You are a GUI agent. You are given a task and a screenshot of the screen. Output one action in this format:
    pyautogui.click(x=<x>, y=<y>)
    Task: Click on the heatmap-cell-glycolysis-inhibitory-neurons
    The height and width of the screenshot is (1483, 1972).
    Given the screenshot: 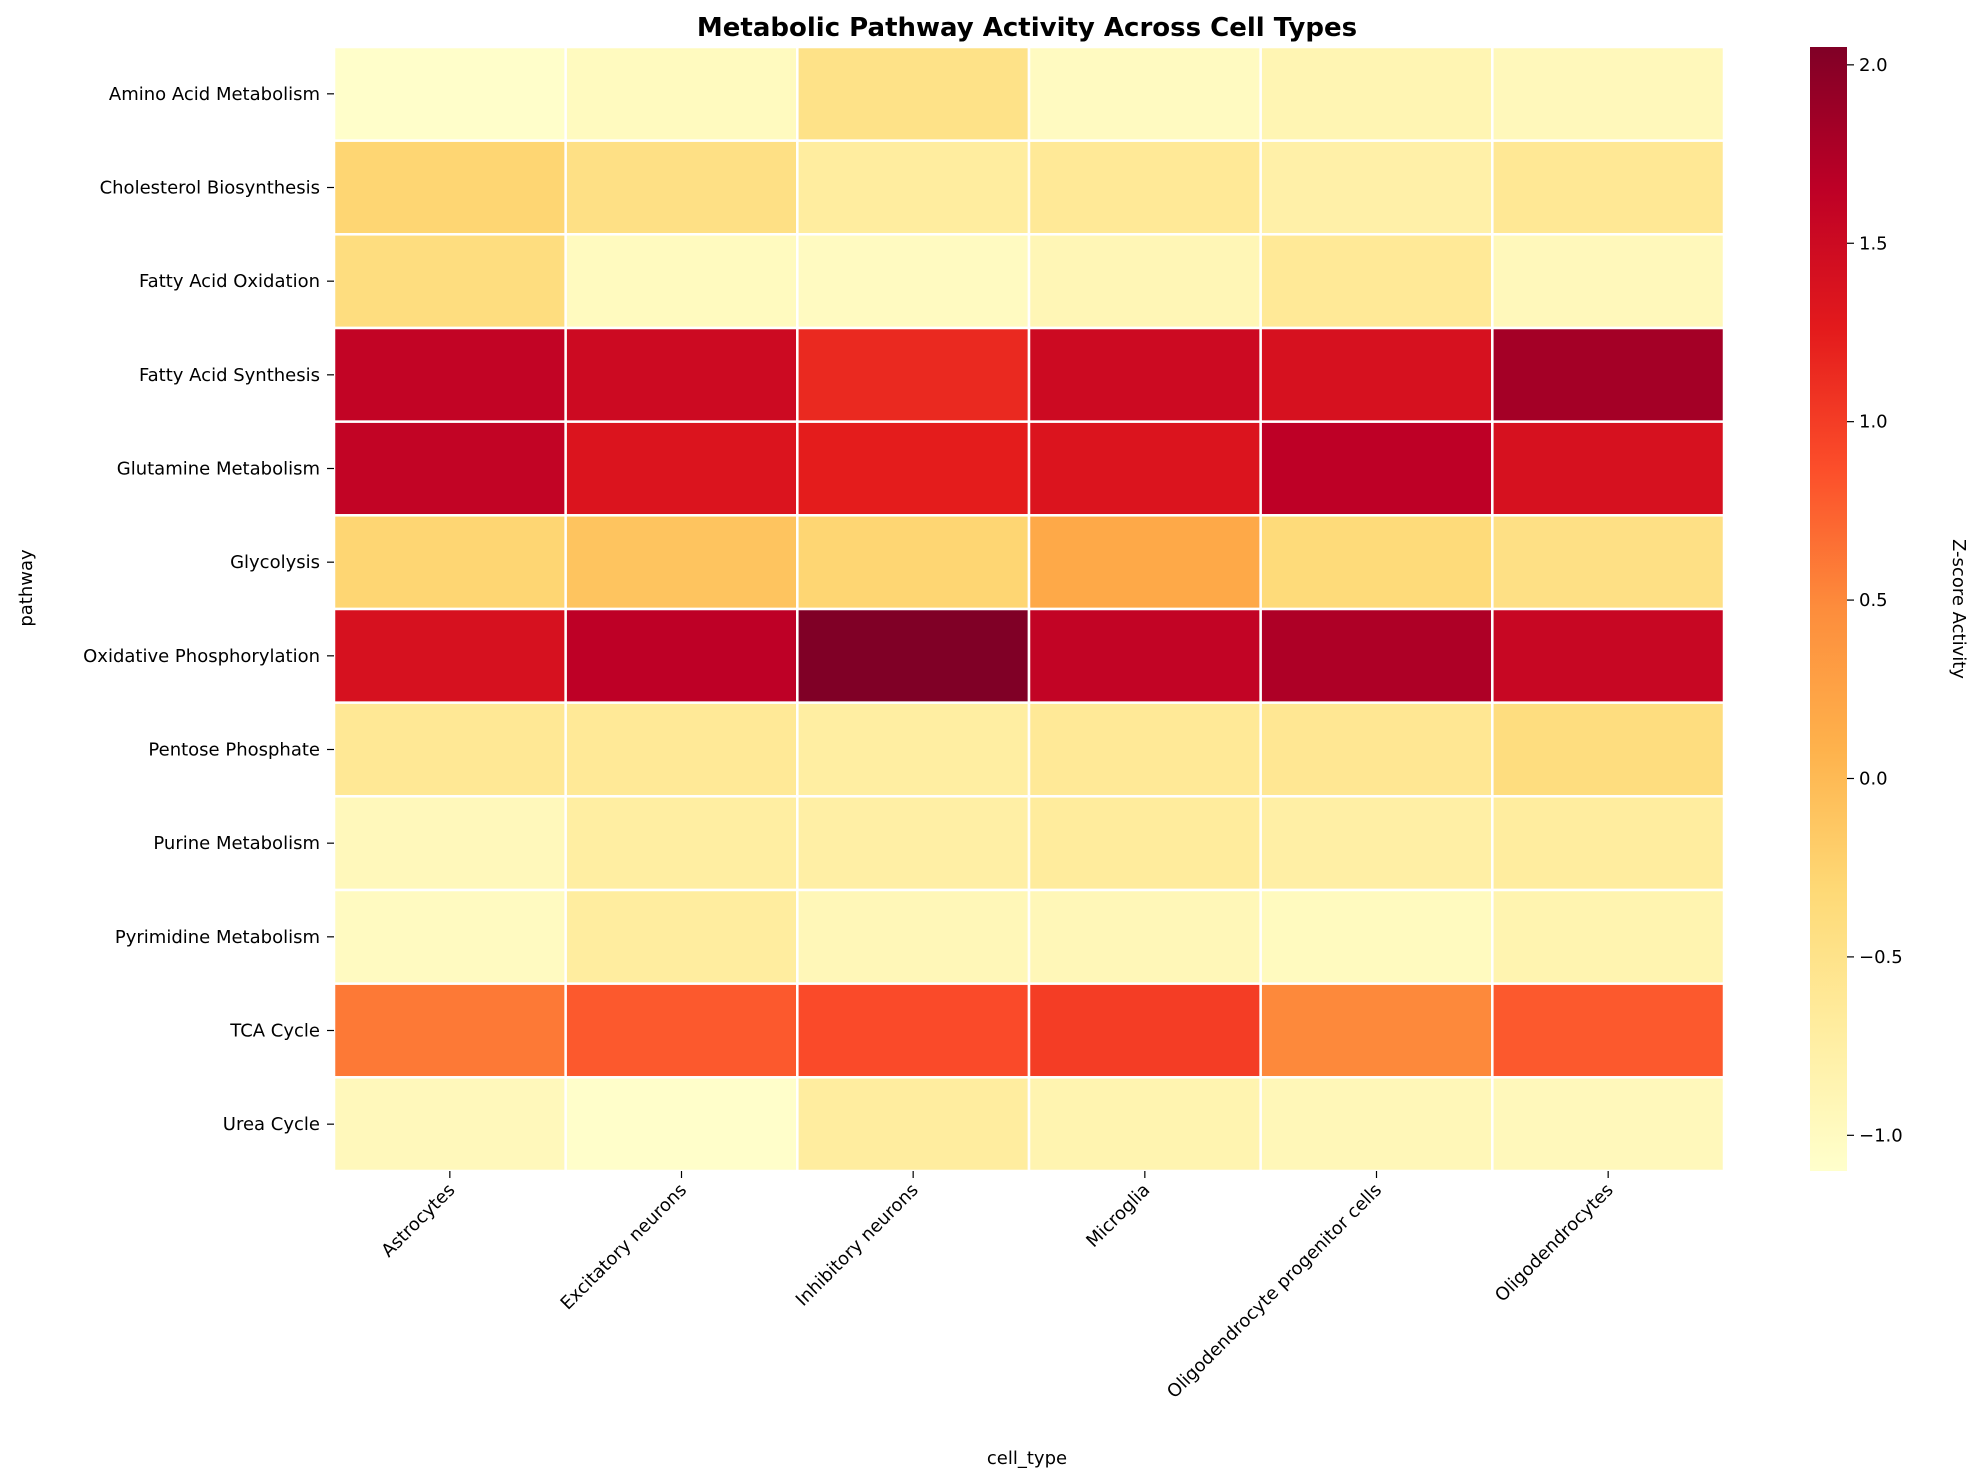 What is the action you would take?
    pyautogui.click(x=913, y=562)
    